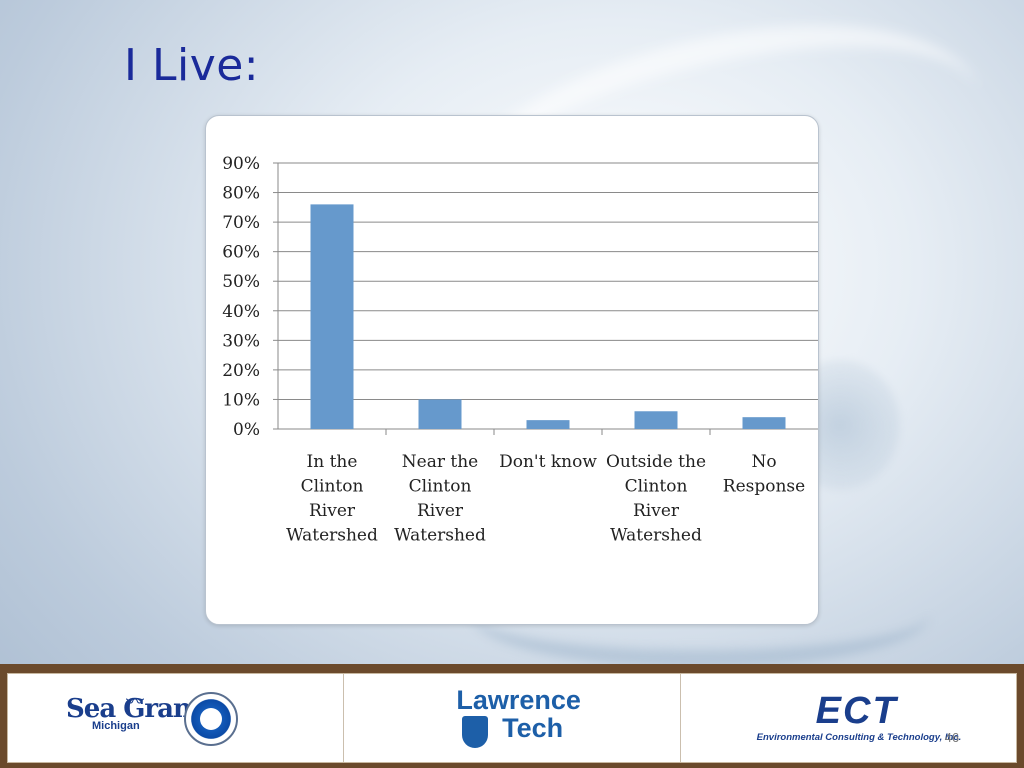  Describe the element at coordinates (241, 341) in the screenshot. I see `y-tick-label: 30%` at that location.